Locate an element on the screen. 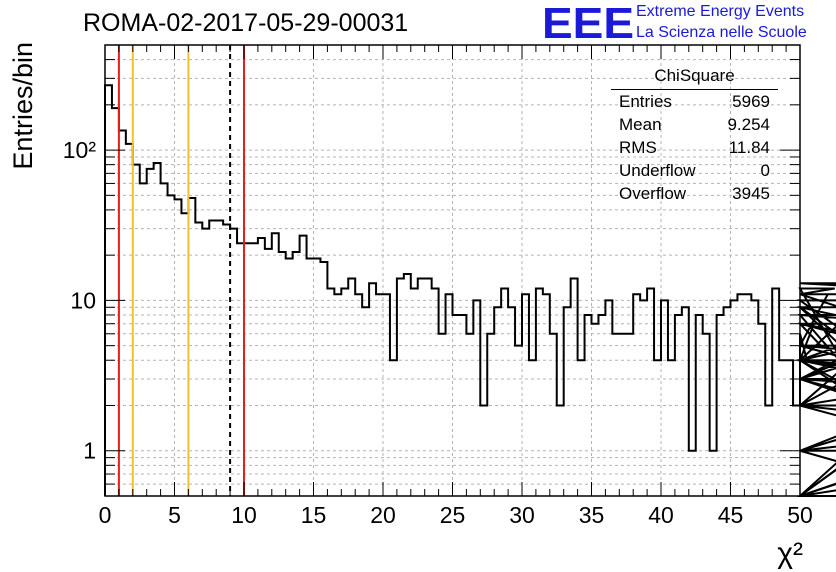  stats-header: ChiSquare is located at coordinates (694, 75).